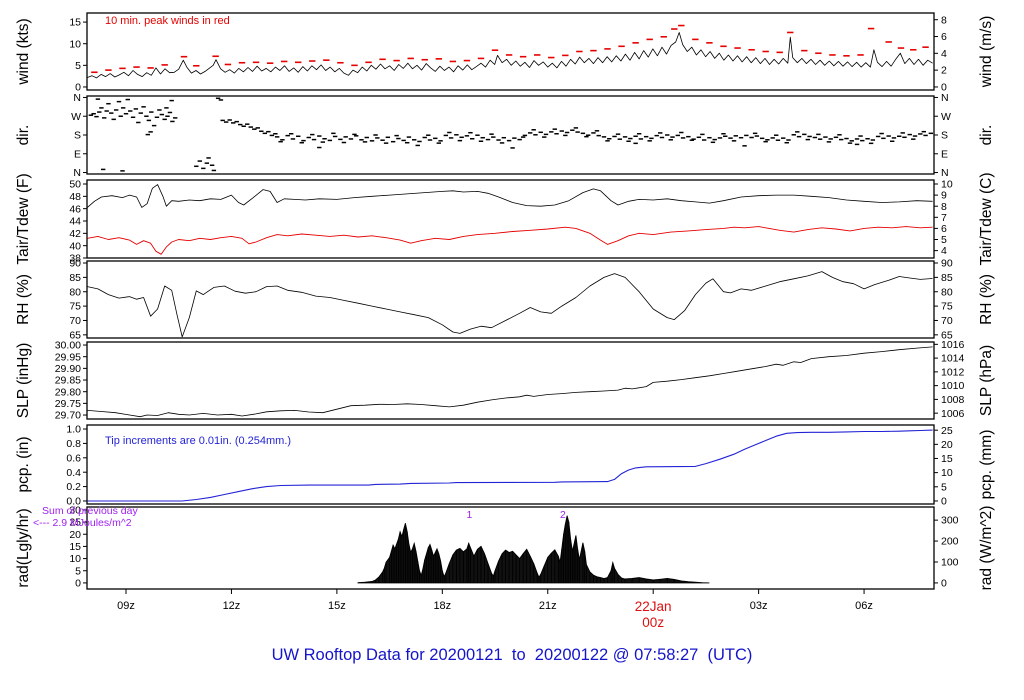 The width and height of the screenshot is (1024, 700). What do you see at coordinates (23, 547) in the screenshot?
I see `axis-label-left: rad(Lgly/hr)` at bounding box center [23, 547].